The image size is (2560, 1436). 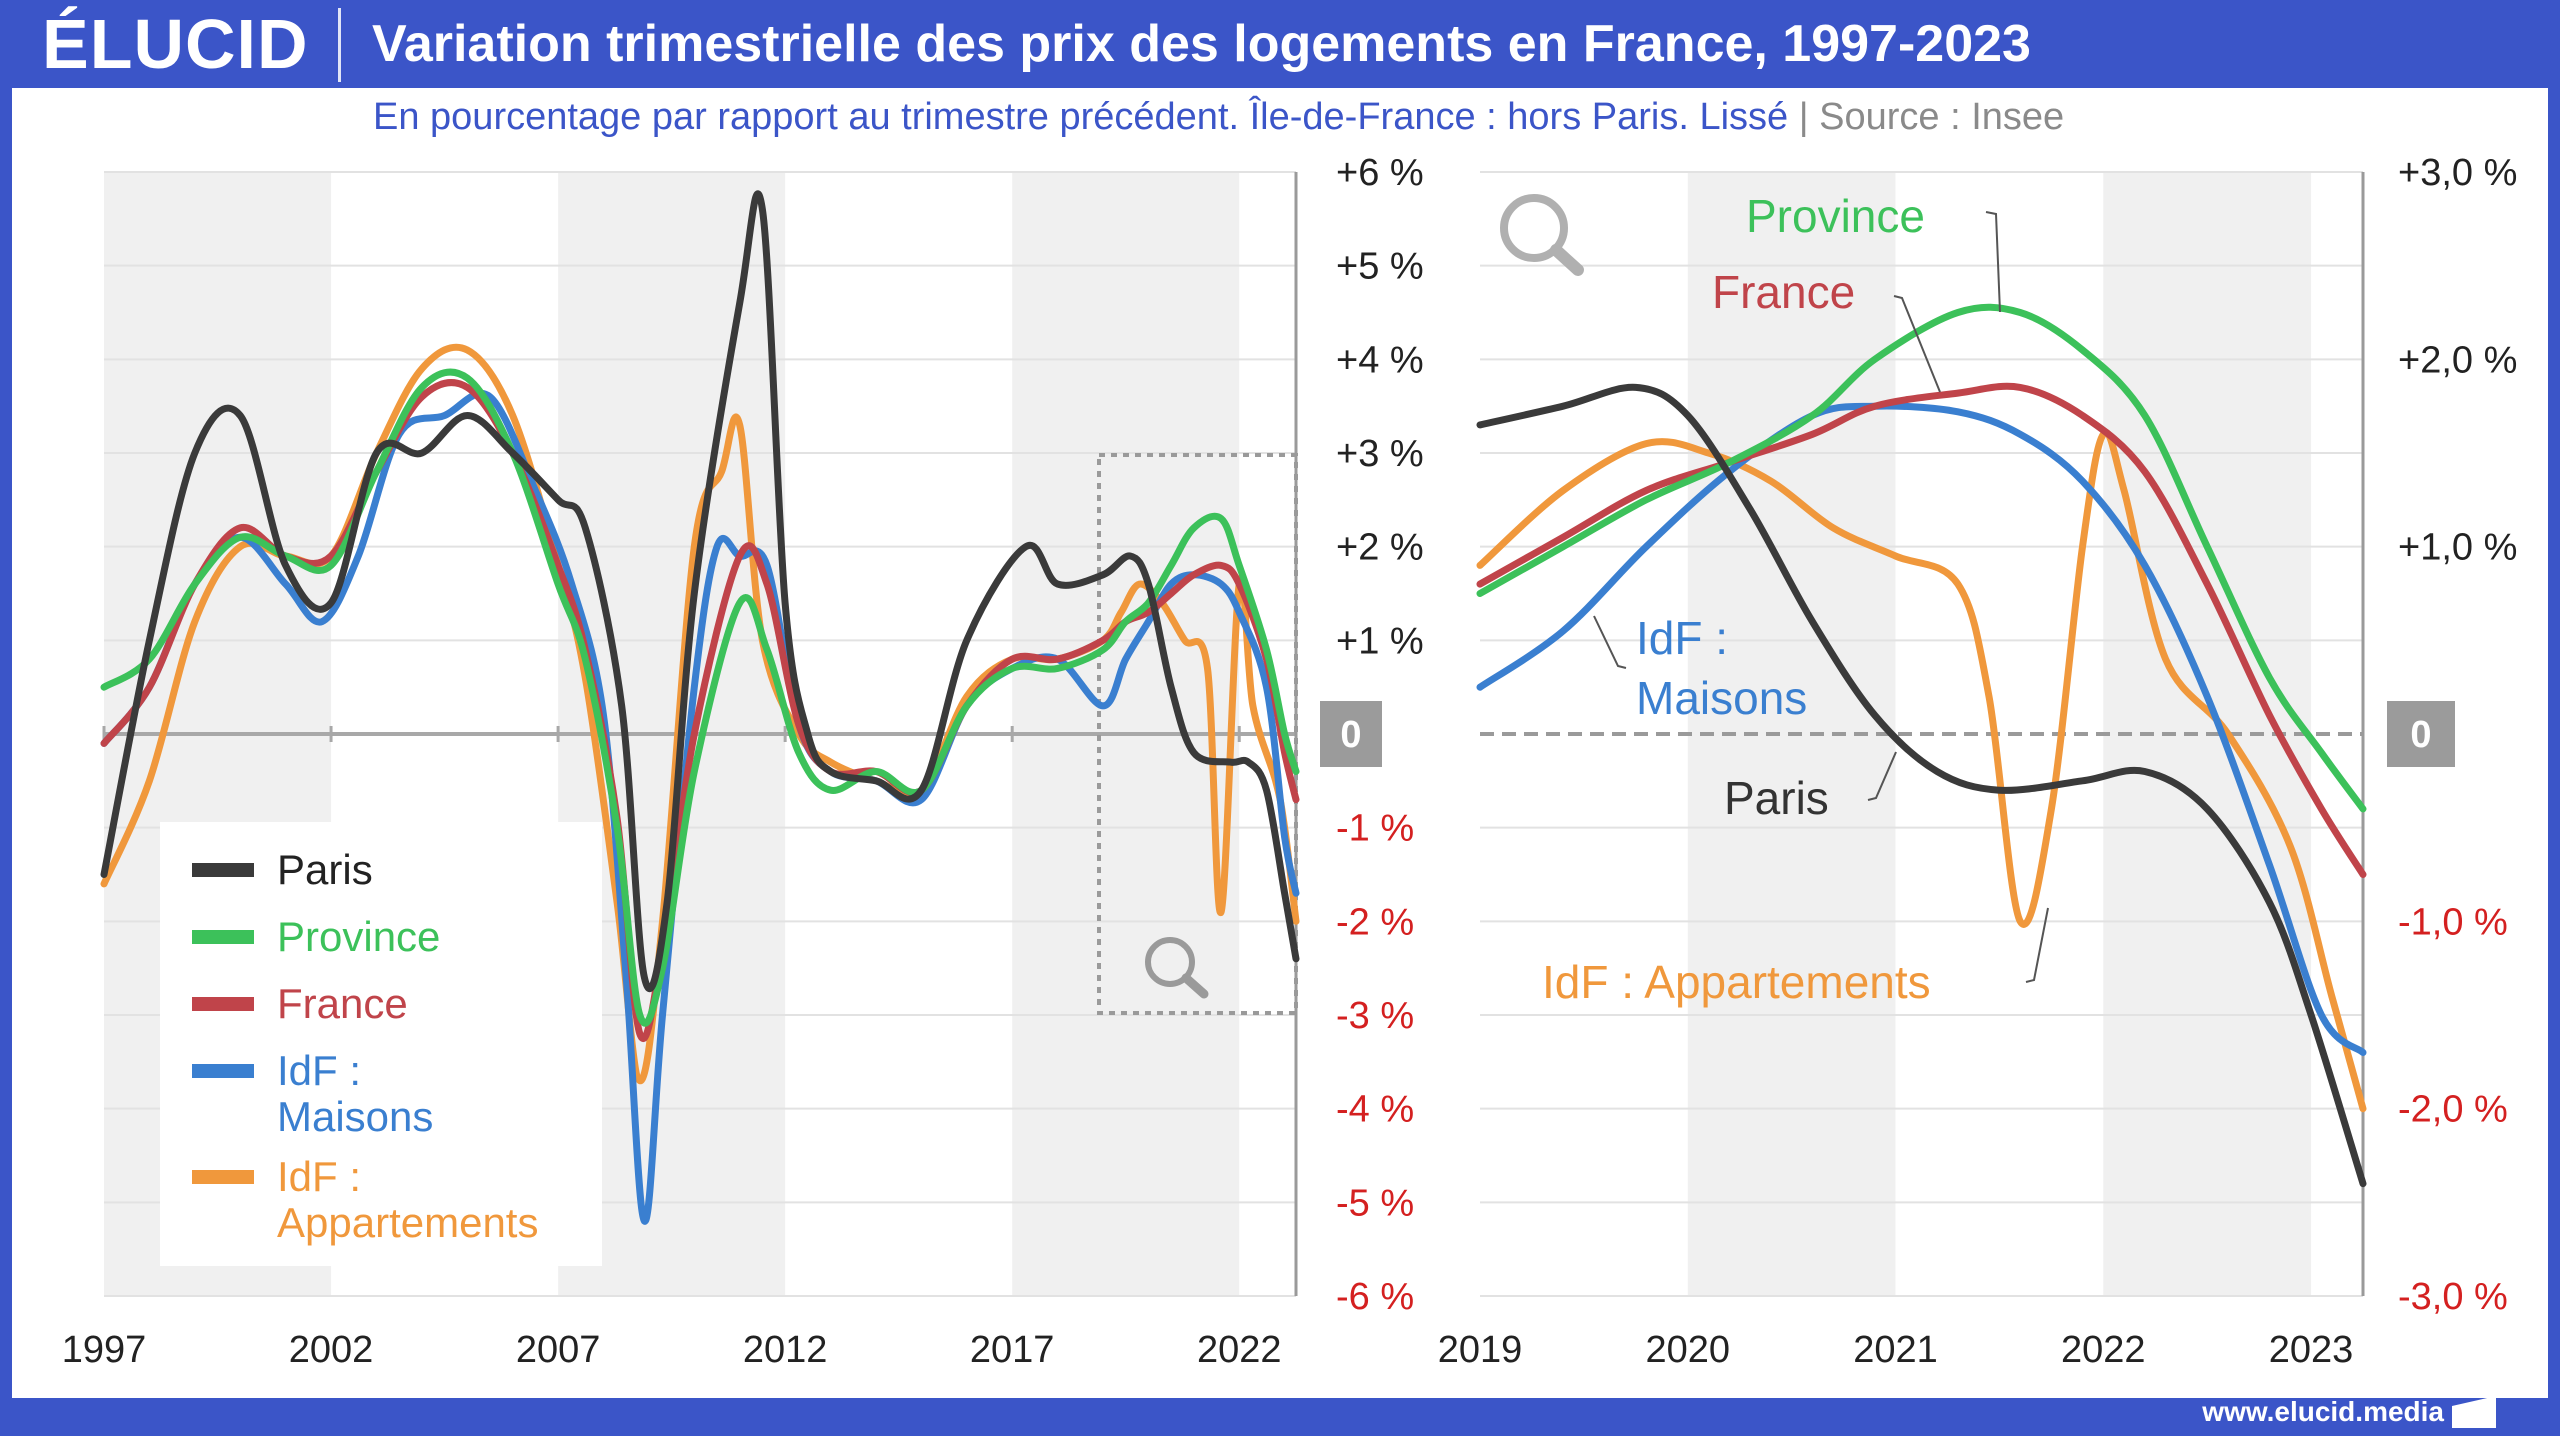 I want to click on left-x-tick-label: 2017, so click(x=1012, y=1350).